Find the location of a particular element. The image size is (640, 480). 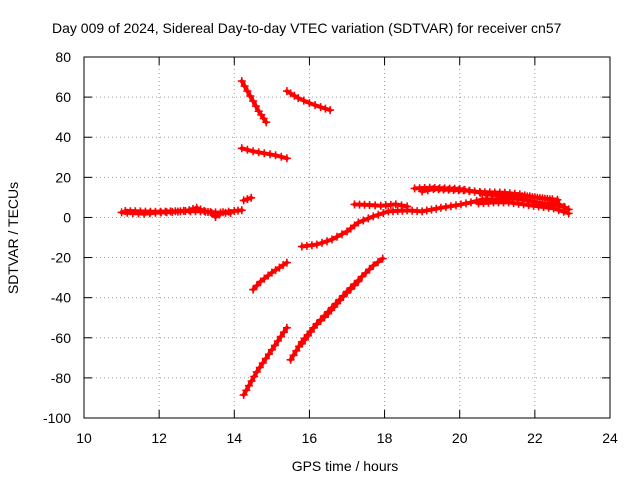

y-tick-label: 40 is located at coordinates (63, 137).